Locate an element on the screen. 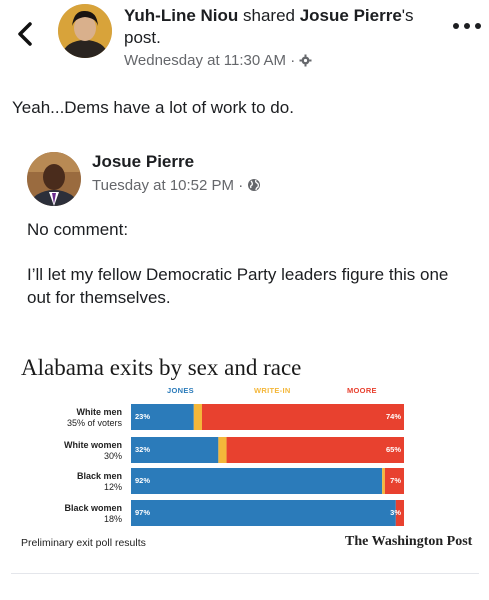 This screenshot has width=489, height=600. back-button is located at coordinates (26, 34).